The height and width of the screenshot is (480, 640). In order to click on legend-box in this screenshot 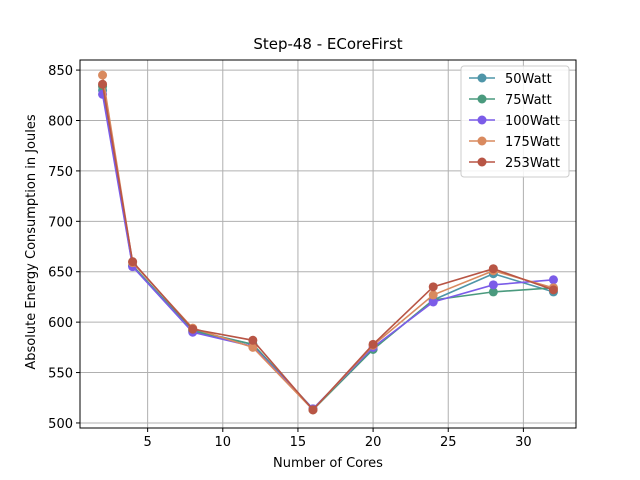, I will do `click(515, 121)`.